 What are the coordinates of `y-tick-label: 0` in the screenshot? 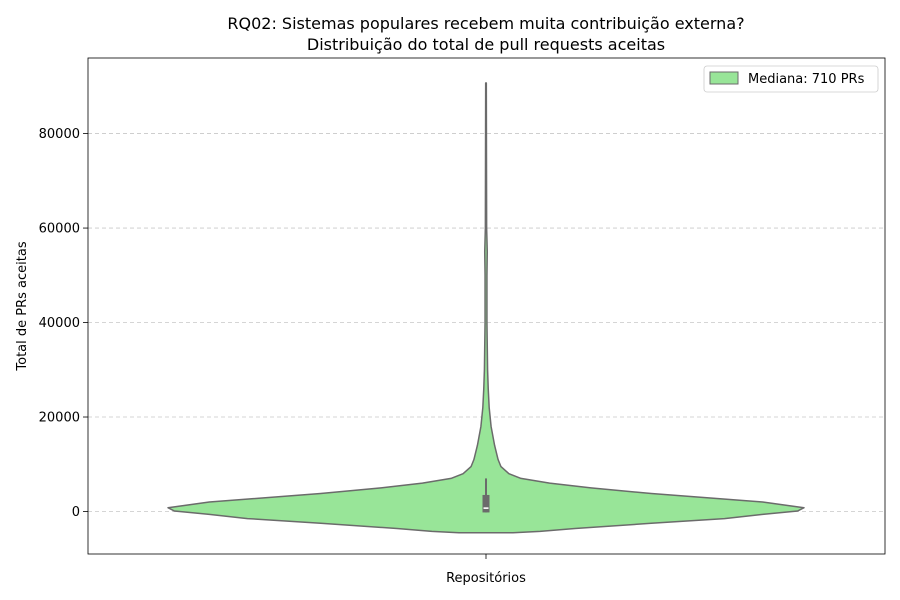 It's located at (76, 512).